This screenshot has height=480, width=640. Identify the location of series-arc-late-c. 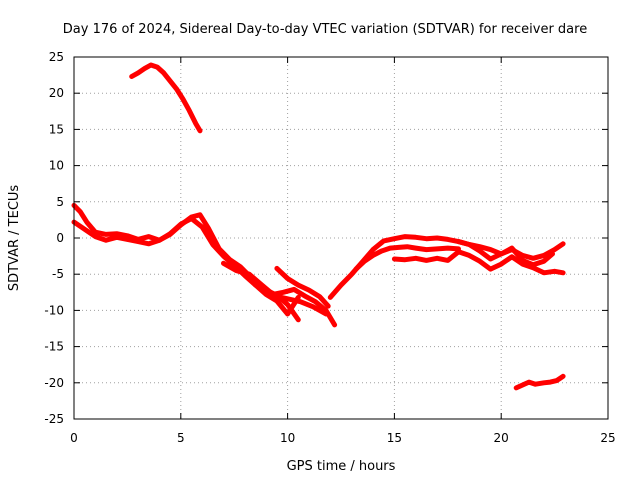
(505, 253).